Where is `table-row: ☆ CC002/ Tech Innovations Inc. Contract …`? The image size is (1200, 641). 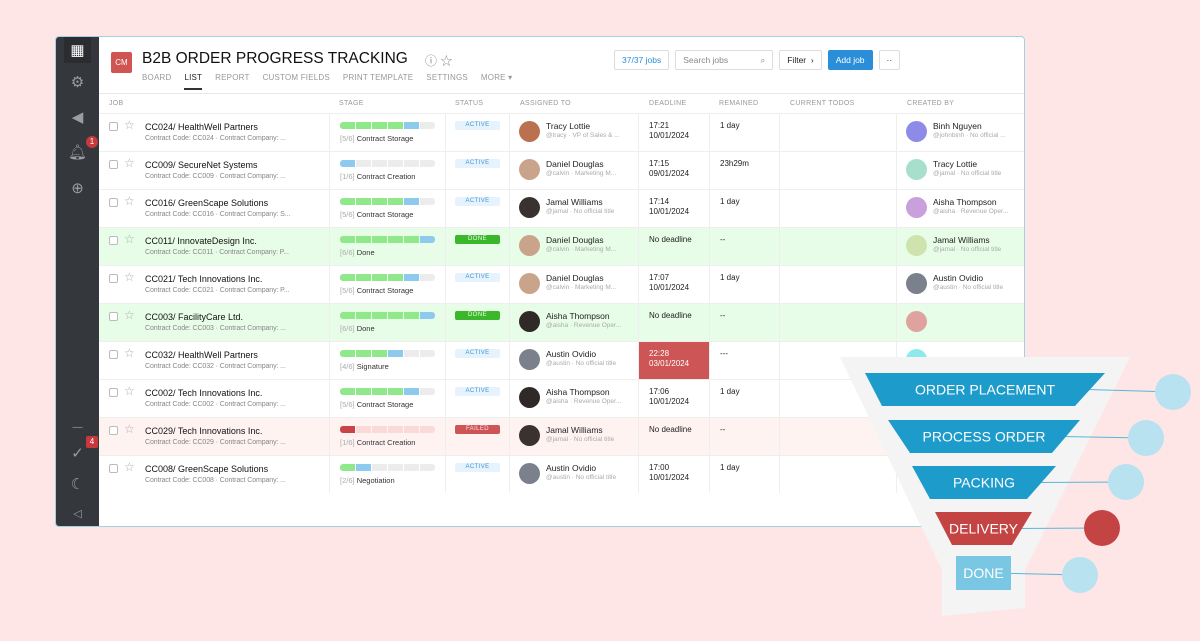 table-row: ☆ CC002/ Tech Innovations Inc. Contract … is located at coordinates (561, 398).